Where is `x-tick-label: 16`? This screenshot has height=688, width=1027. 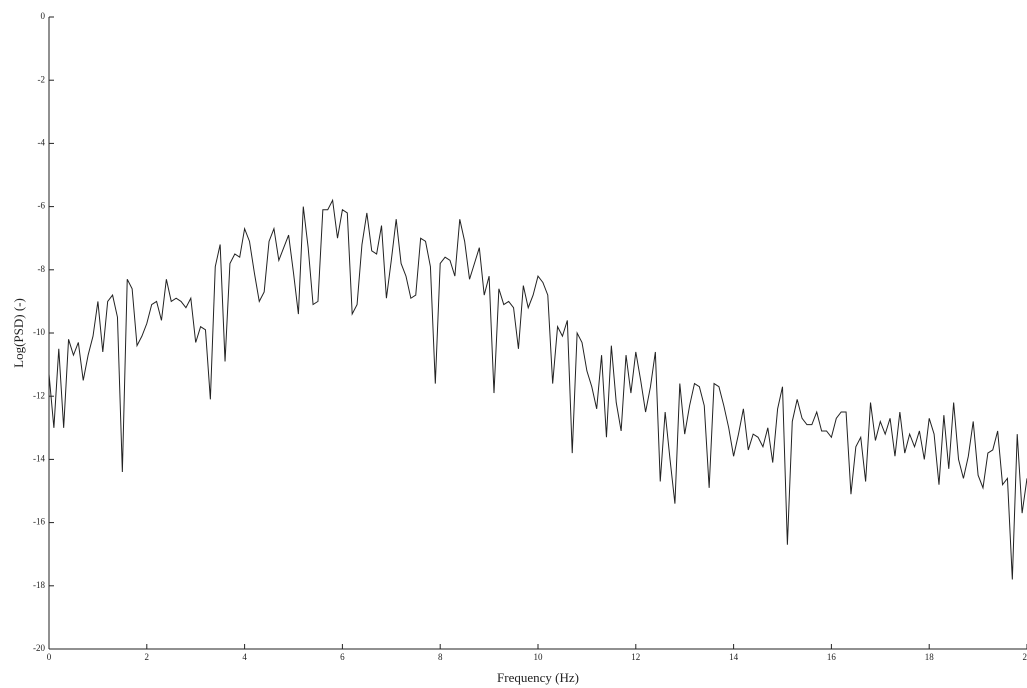 x-tick-label: 16 is located at coordinates (832, 657).